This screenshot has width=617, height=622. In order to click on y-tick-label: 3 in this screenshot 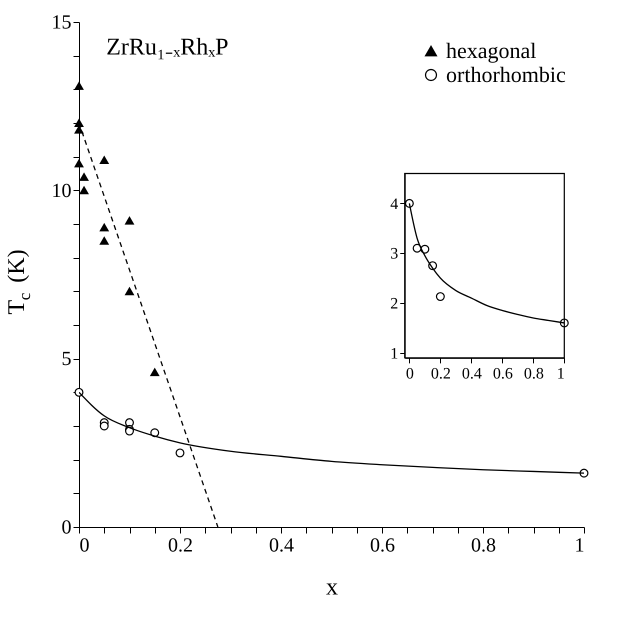, I will do `click(394, 254)`.